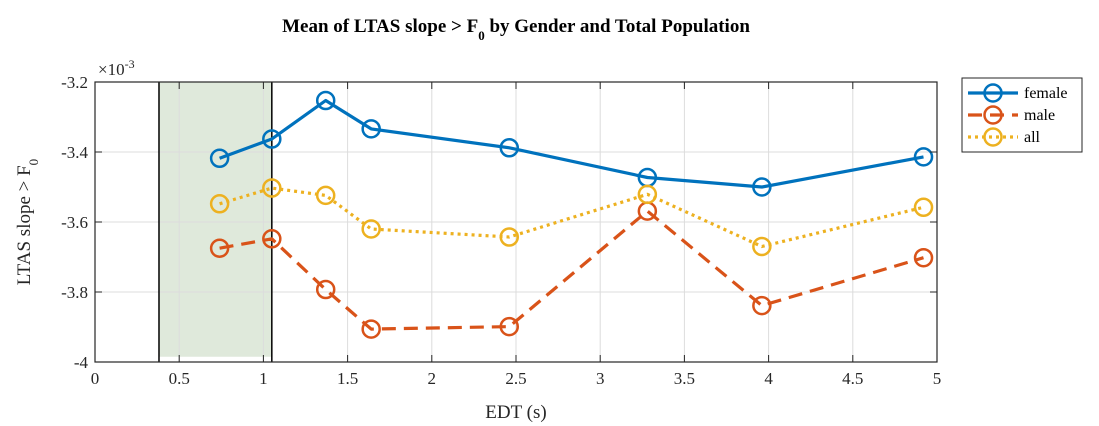 The width and height of the screenshot is (1099, 426). What do you see at coordinates (937, 378) in the screenshot?
I see `x-tick-label: 5` at bounding box center [937, 378].